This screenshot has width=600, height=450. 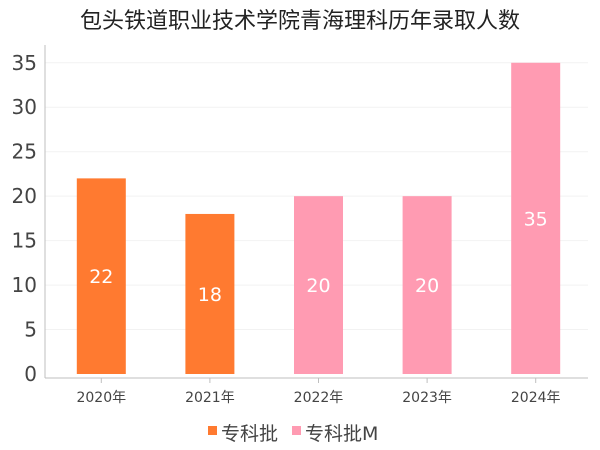 I want to click on chart-title: 包头铁道职业技术学院青海理科历年录取人数, so click(x=300, y=21).